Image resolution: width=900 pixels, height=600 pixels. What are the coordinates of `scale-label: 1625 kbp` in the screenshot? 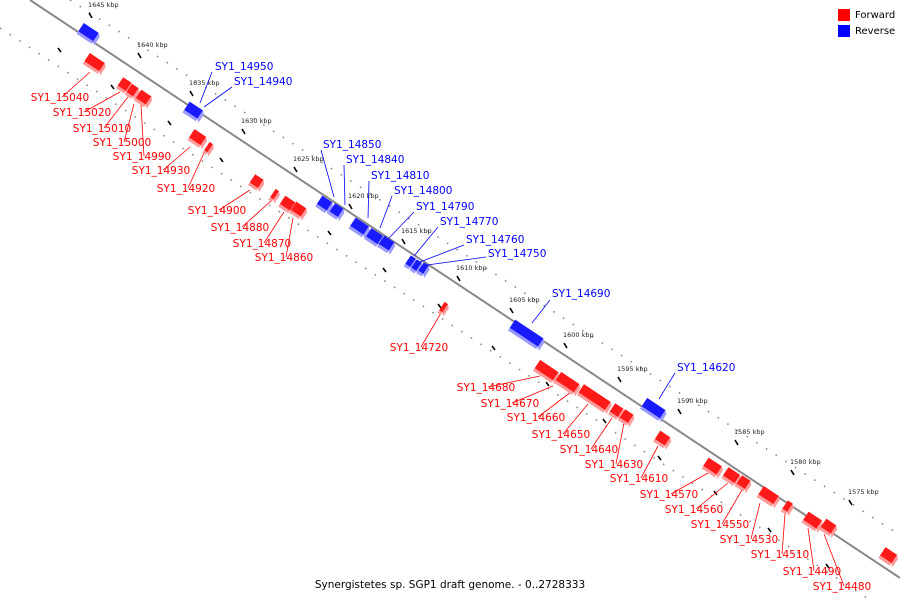 It's located at (308, 159).